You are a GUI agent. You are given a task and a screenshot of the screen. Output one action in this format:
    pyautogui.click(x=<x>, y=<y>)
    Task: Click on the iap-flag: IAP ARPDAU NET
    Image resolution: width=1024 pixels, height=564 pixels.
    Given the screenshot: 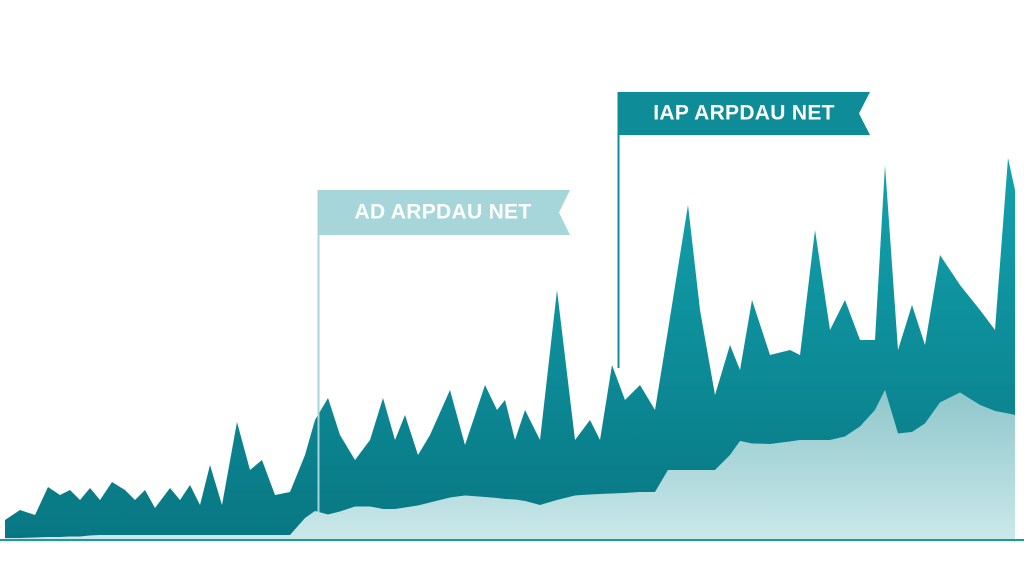 What is the action you would take?
    pyautogui.click(x=743, y=230)
    